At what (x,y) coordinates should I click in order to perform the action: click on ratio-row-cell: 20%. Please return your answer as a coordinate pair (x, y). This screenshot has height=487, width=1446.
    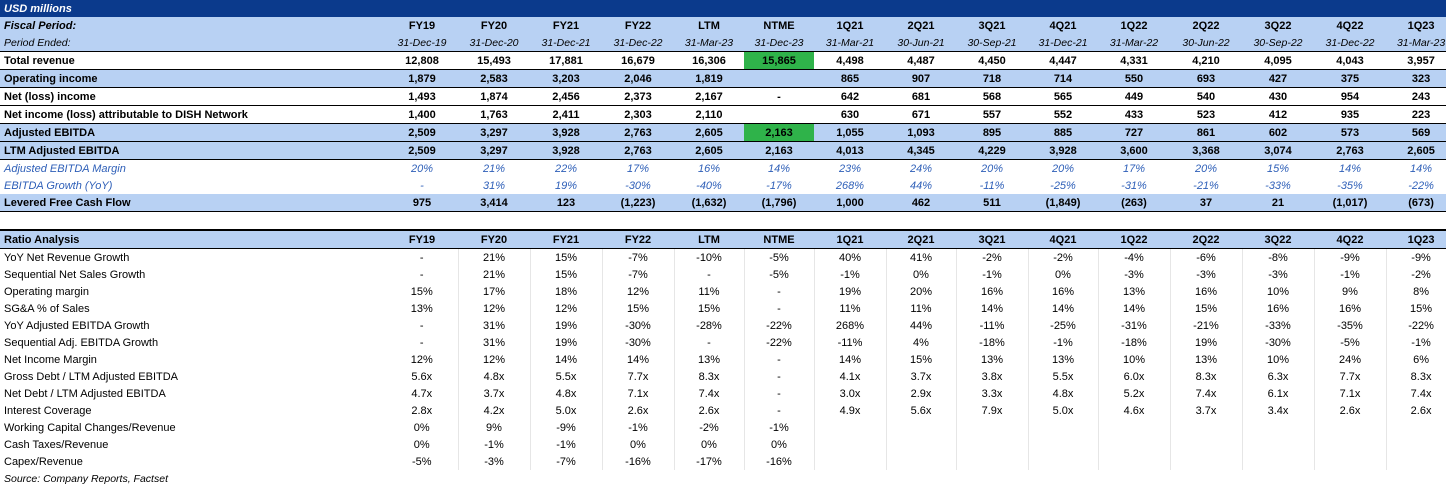
    Looking at the image, I should click on (921, 291).